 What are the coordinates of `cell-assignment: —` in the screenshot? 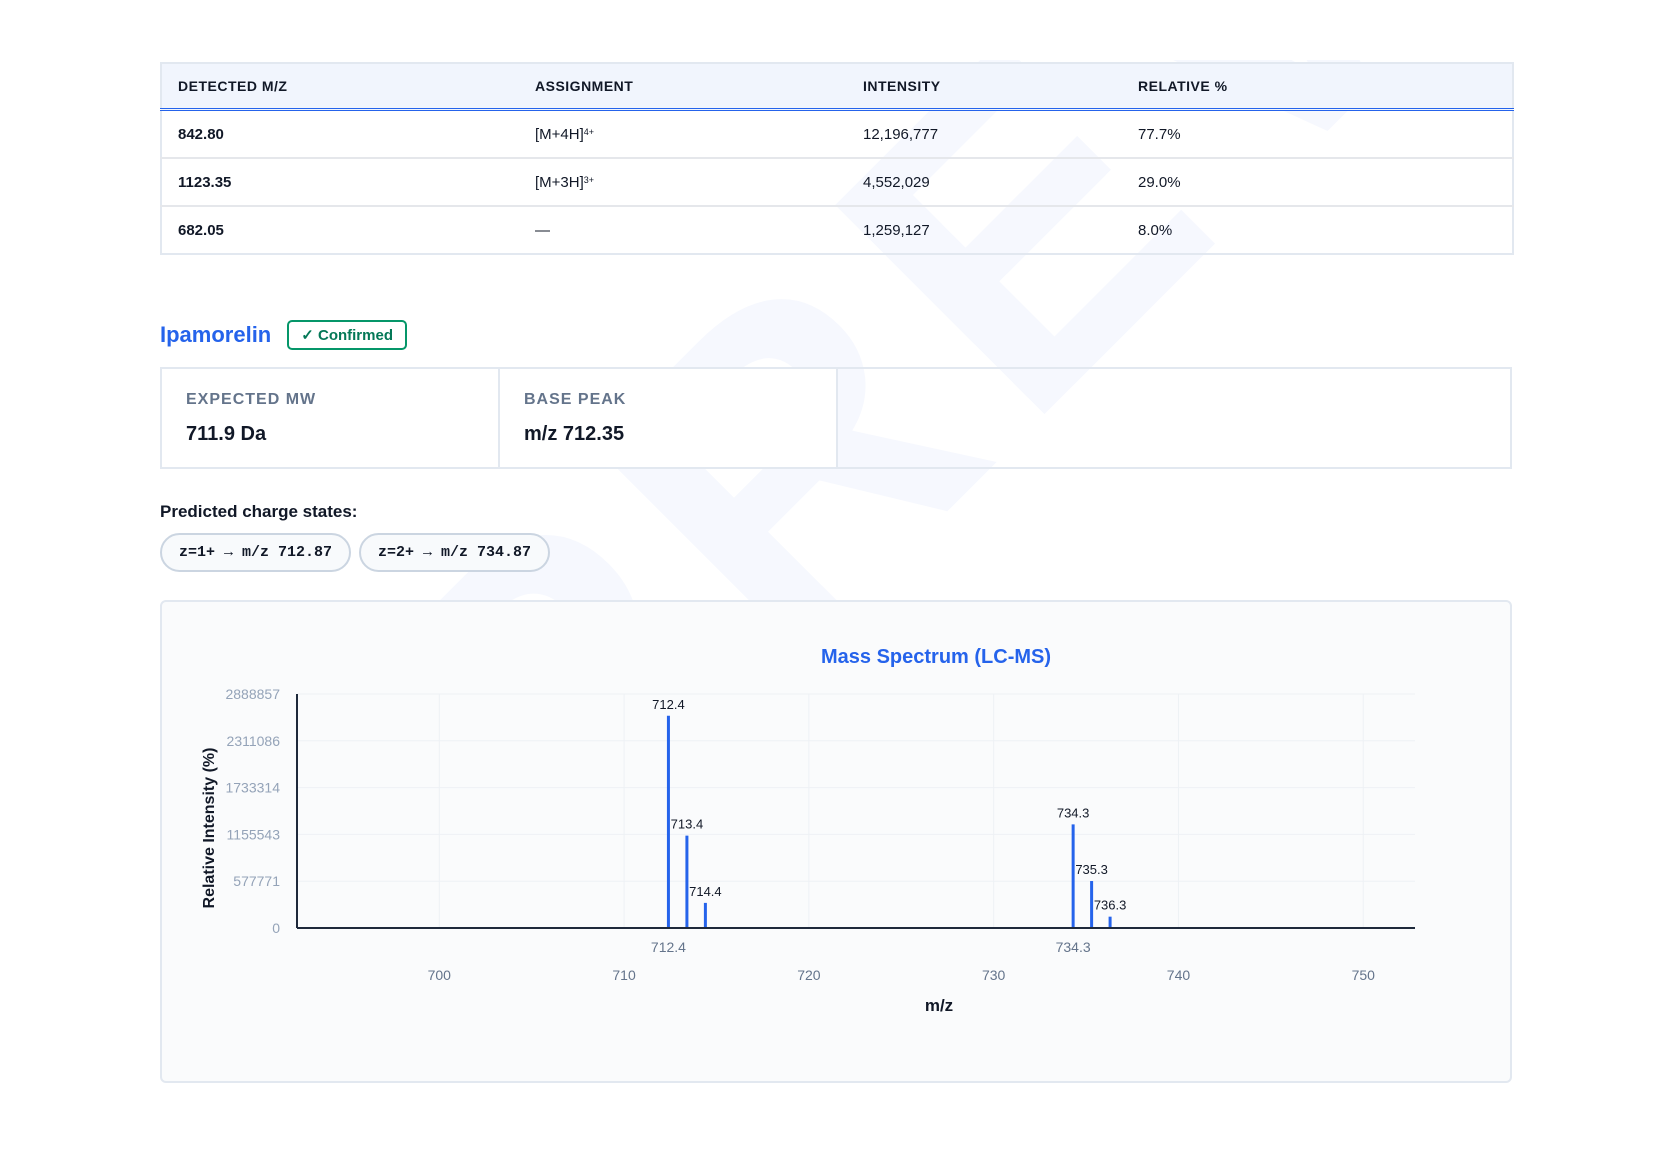 It's located at (683, 230).